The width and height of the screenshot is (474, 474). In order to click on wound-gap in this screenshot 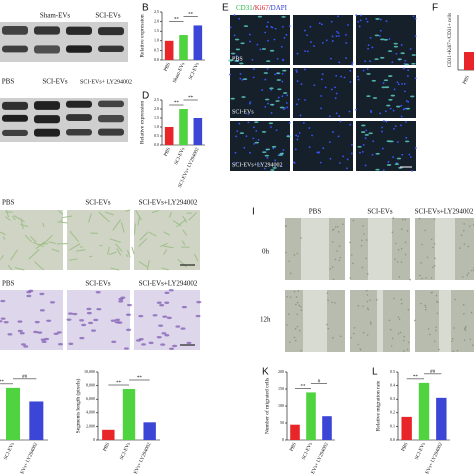, I will do `click(380, 321)`.